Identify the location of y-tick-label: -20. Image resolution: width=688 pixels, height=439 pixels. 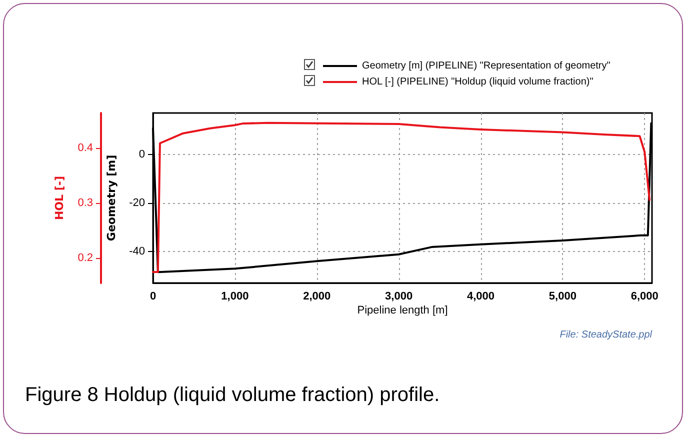
(137, 202).